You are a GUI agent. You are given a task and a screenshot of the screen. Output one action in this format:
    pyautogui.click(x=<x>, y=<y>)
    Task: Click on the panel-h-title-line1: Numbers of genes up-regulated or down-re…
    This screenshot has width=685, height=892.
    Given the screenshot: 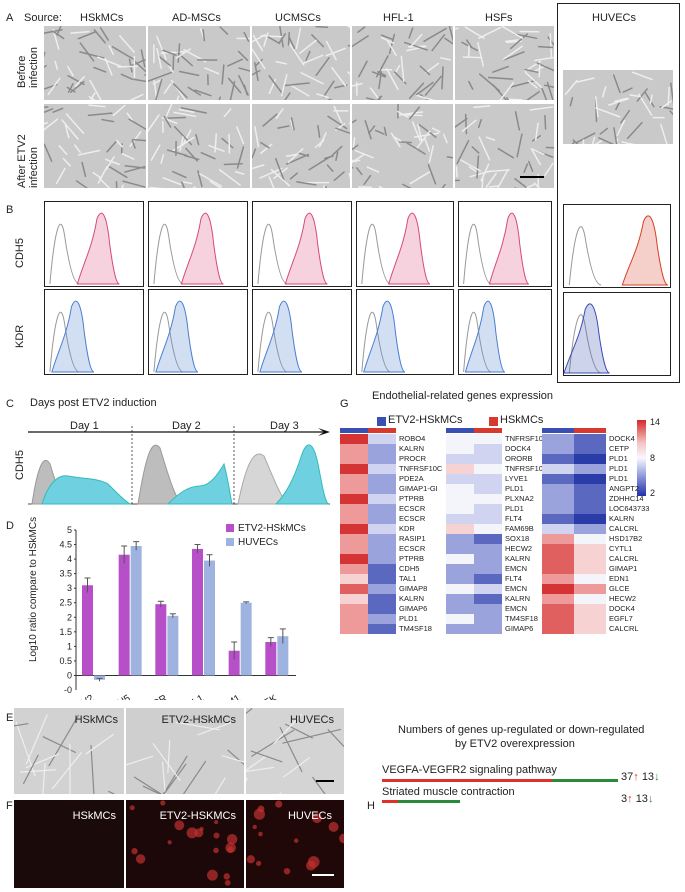 What is the action you would take?
    pyautogui.click(x=521, y=730)
    